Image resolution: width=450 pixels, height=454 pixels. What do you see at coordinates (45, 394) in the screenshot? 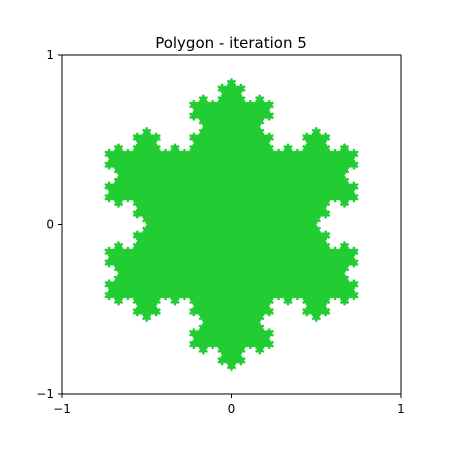
I see `y-tick-label: −1` at bounding box center [45, 394].